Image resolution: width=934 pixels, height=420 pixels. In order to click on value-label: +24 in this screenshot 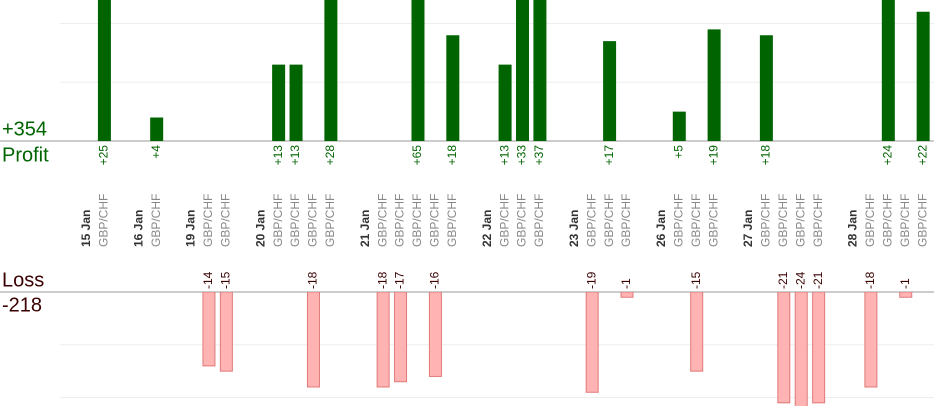, I will do `click(887, 155)`.